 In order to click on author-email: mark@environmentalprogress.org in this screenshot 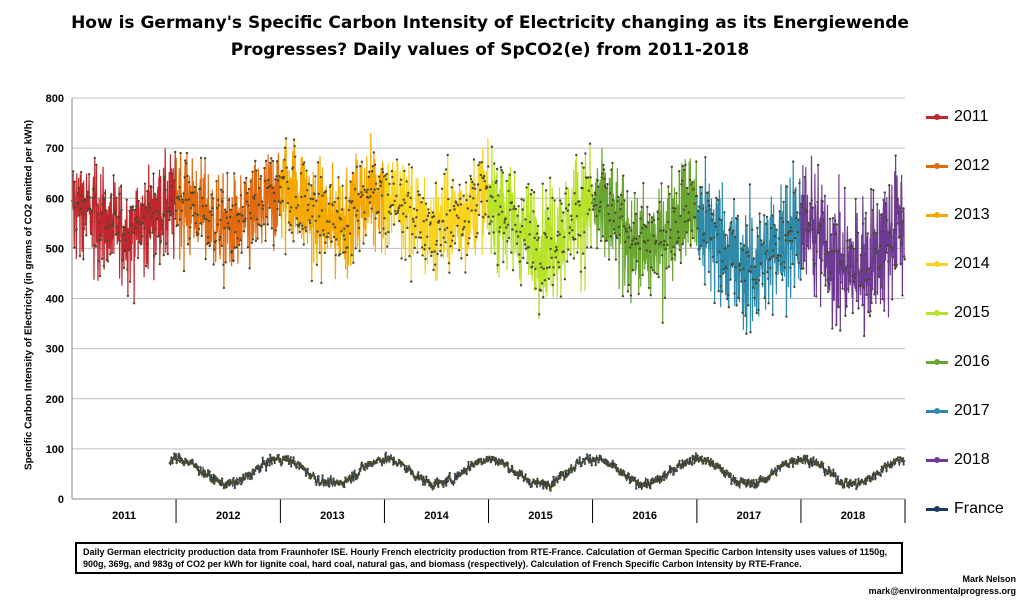, I will do `click(942, 591)`.